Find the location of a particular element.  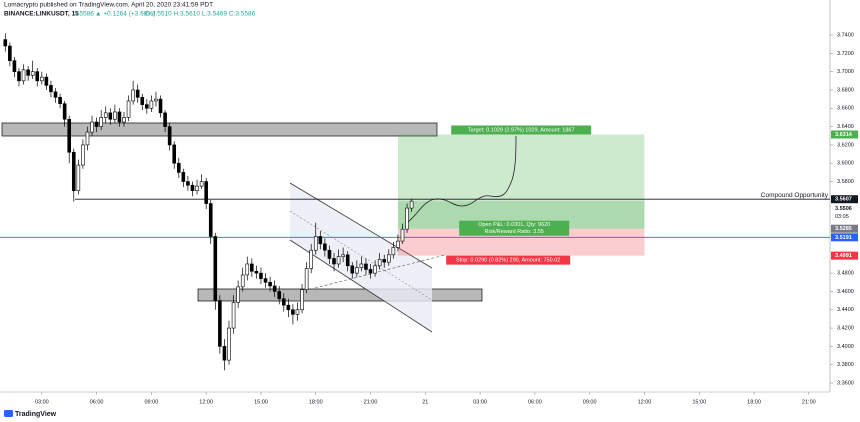

price-marker-label: 3.5285 is located at coordinates (843, 229).